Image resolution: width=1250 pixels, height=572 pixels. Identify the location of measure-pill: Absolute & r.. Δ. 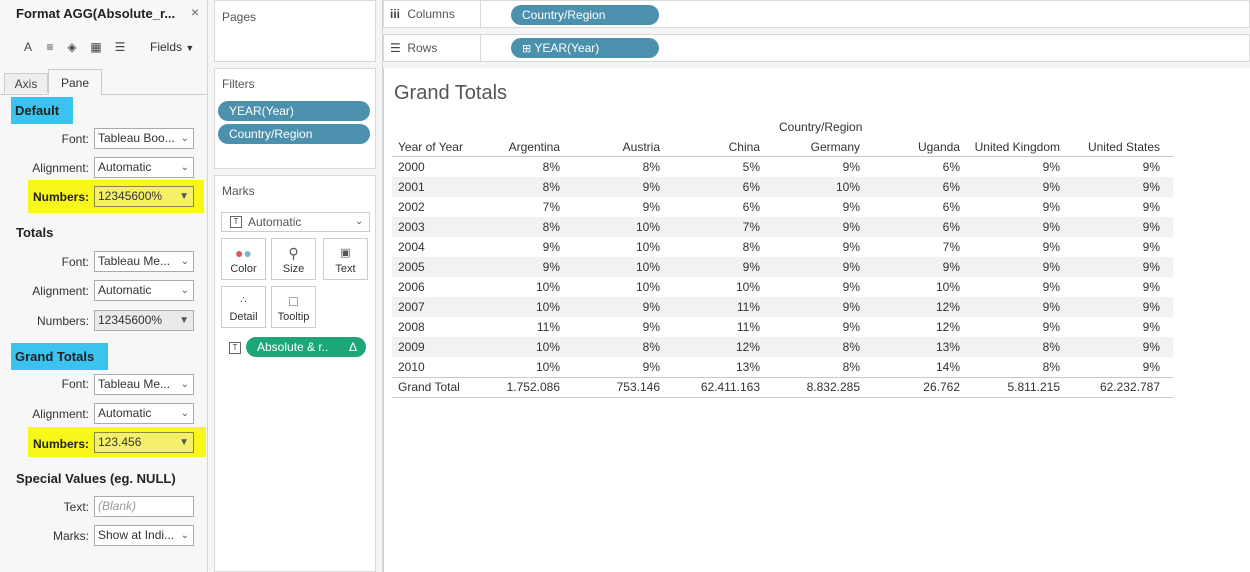
(306, 347).